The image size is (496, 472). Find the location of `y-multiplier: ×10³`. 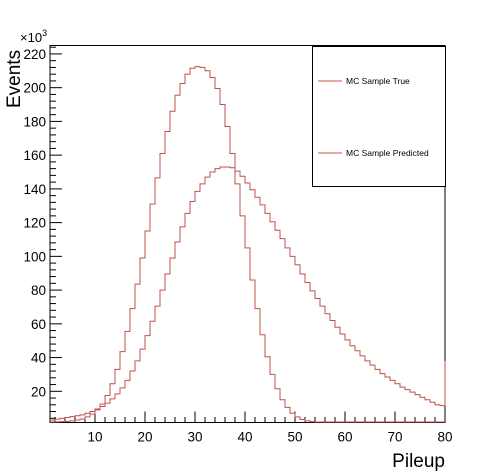

y-multiplier: ×10³ is located at coordinates (33, 36).